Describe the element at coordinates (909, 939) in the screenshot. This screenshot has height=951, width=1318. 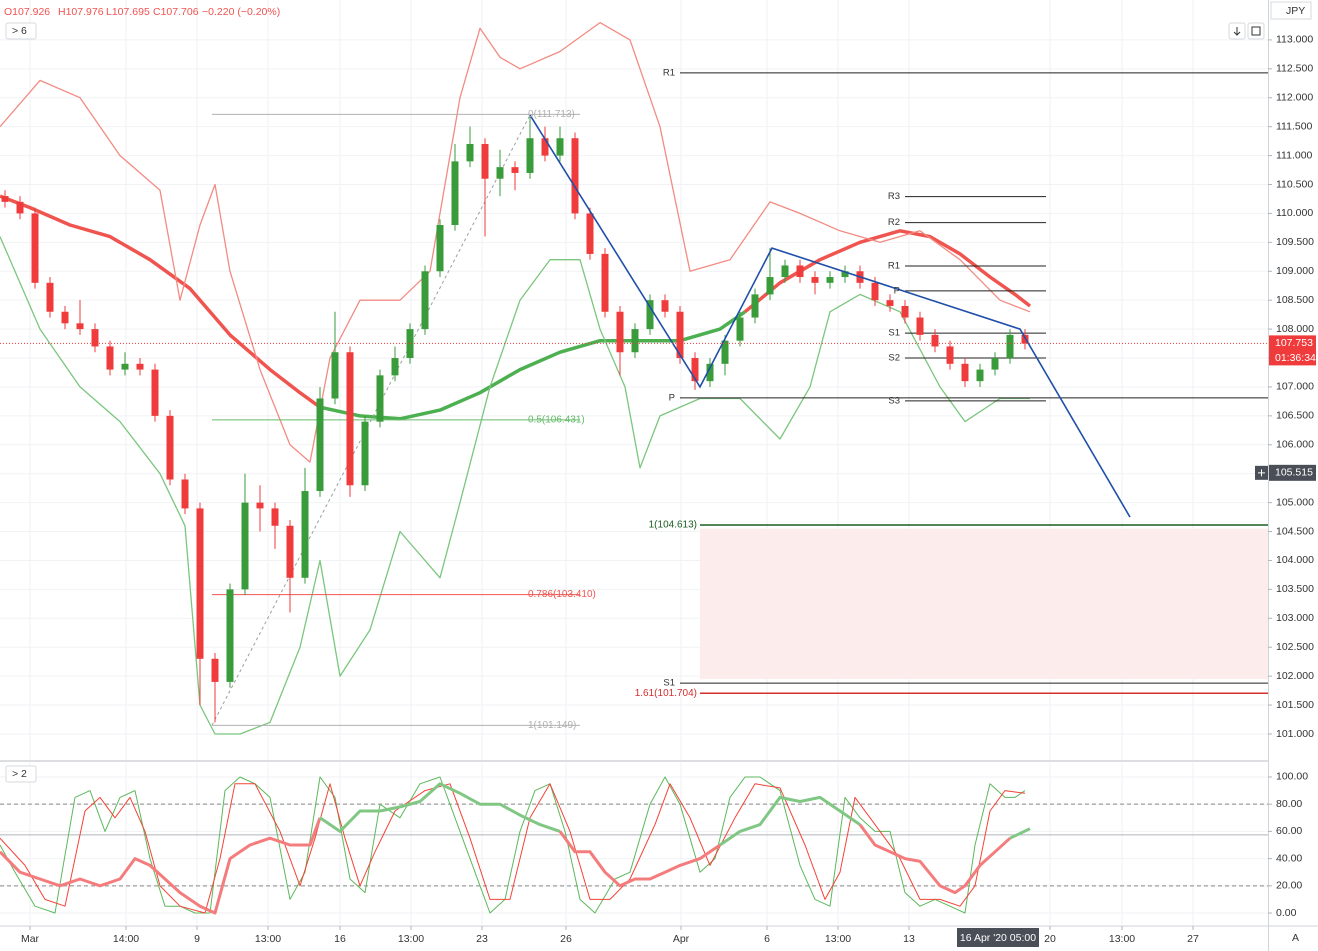
I see `x-tick-label: 13` at that location.